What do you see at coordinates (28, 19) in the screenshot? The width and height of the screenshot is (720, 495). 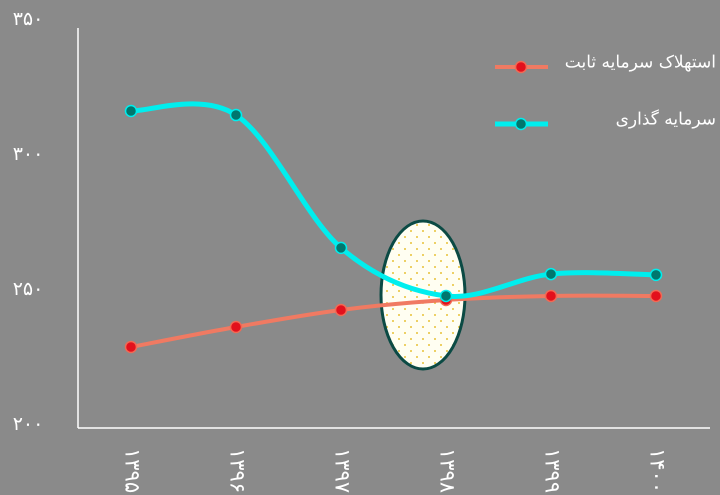 I see `y-tick-label: ۳۵۰` at bounding box center [28, 19].